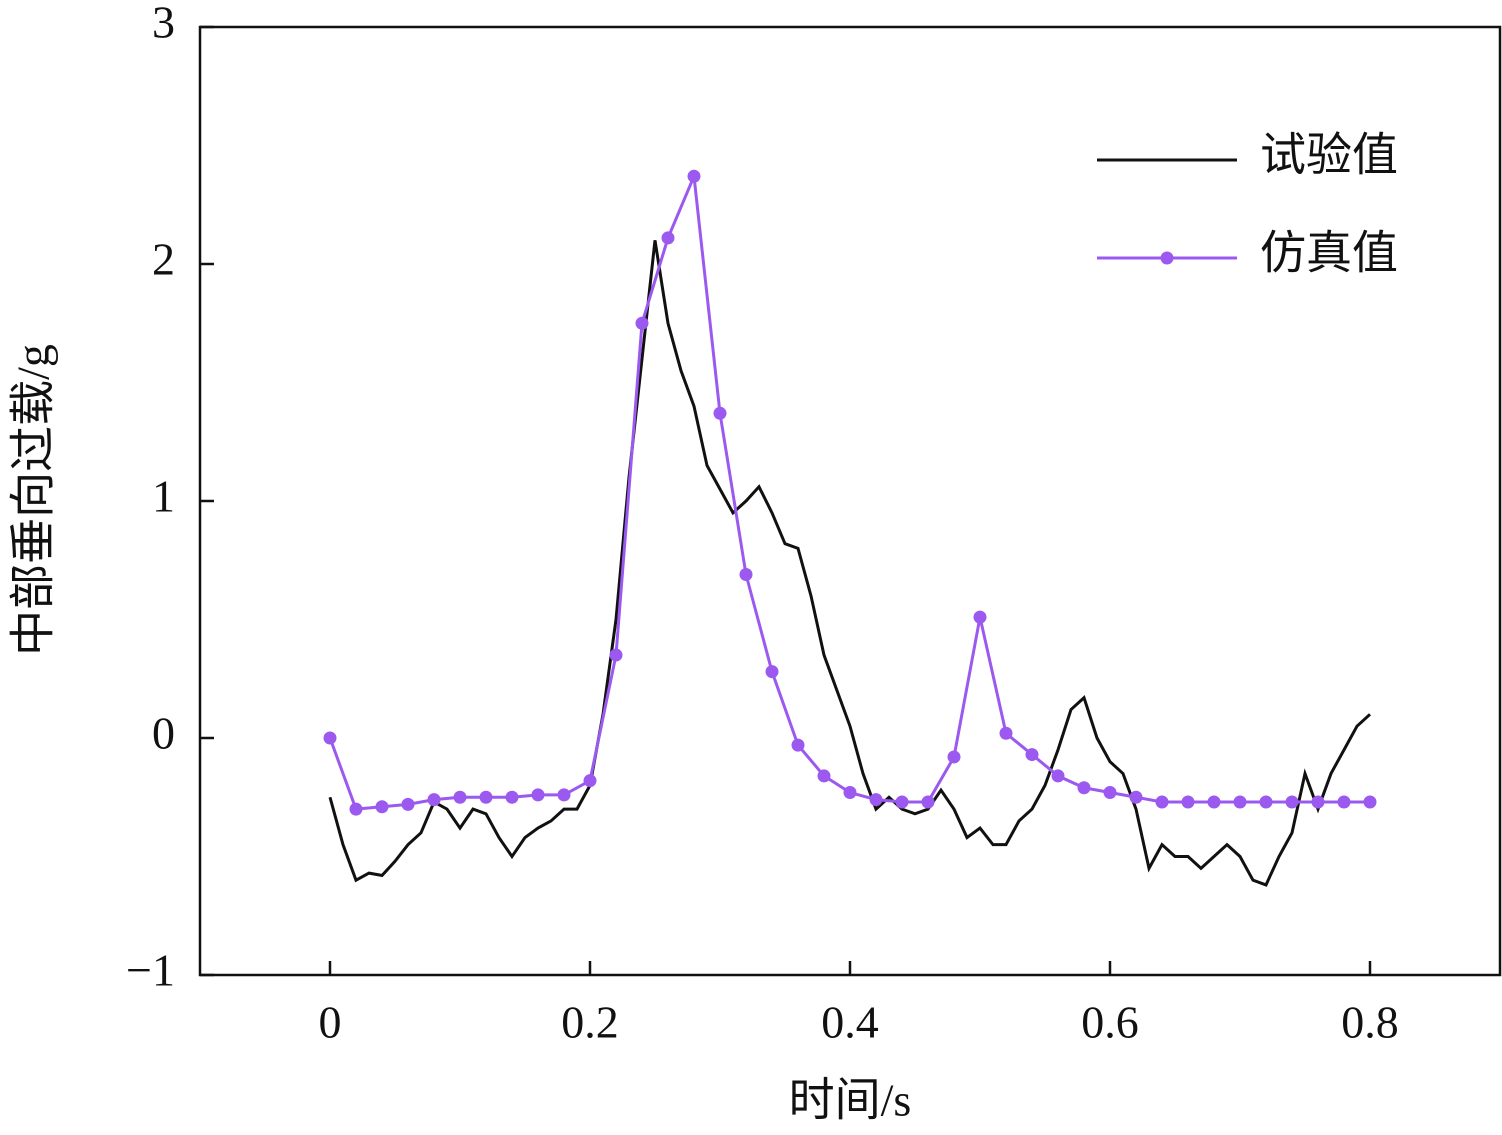 The height and width of the screenshot is (1135, 1502). I want to click on y-tick-label: 1, so click(163, 496).